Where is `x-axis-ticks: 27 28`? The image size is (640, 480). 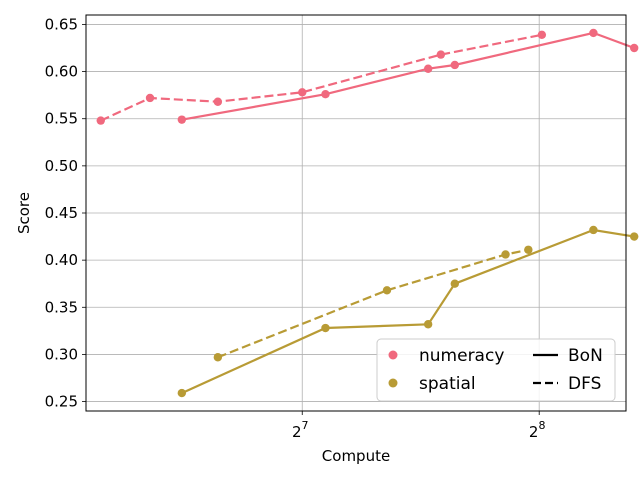 x-axis-ticks: 27 28 is located at coordinates (419, 426).